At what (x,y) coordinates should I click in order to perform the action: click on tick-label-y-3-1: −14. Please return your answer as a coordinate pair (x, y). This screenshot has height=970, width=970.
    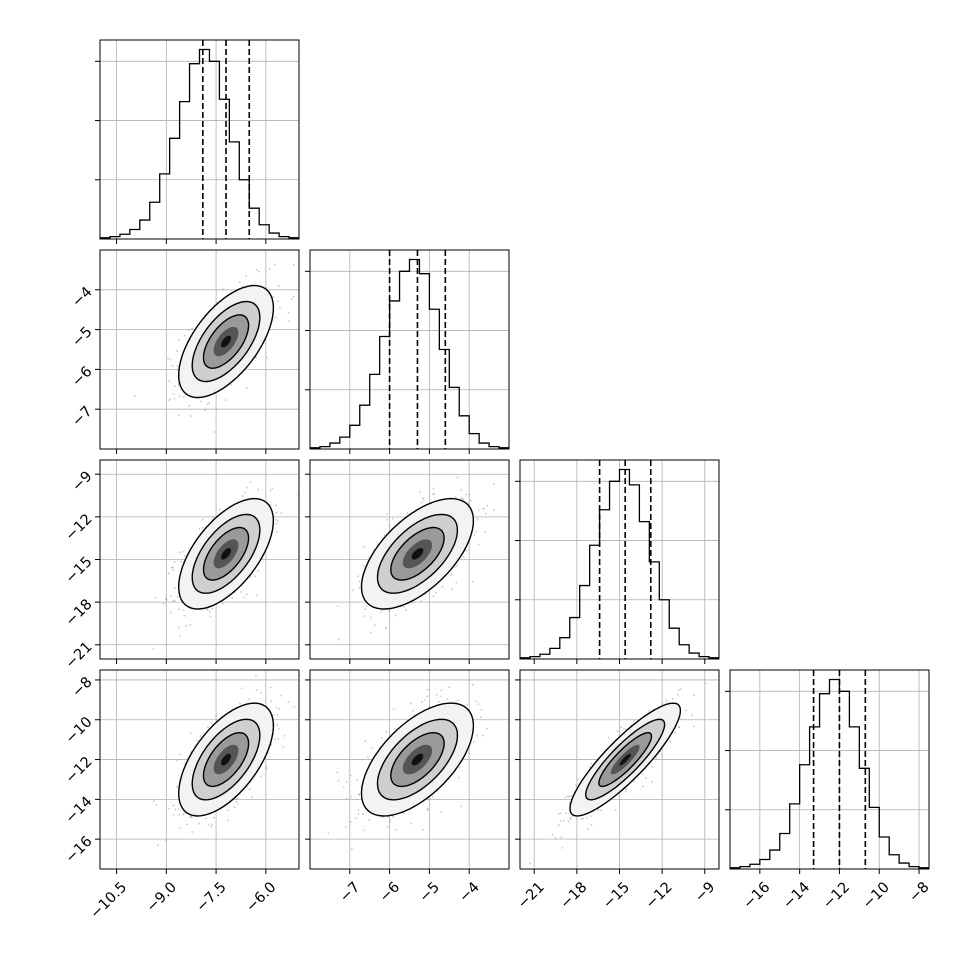
    Looking at the image, I should click on (79, 810).